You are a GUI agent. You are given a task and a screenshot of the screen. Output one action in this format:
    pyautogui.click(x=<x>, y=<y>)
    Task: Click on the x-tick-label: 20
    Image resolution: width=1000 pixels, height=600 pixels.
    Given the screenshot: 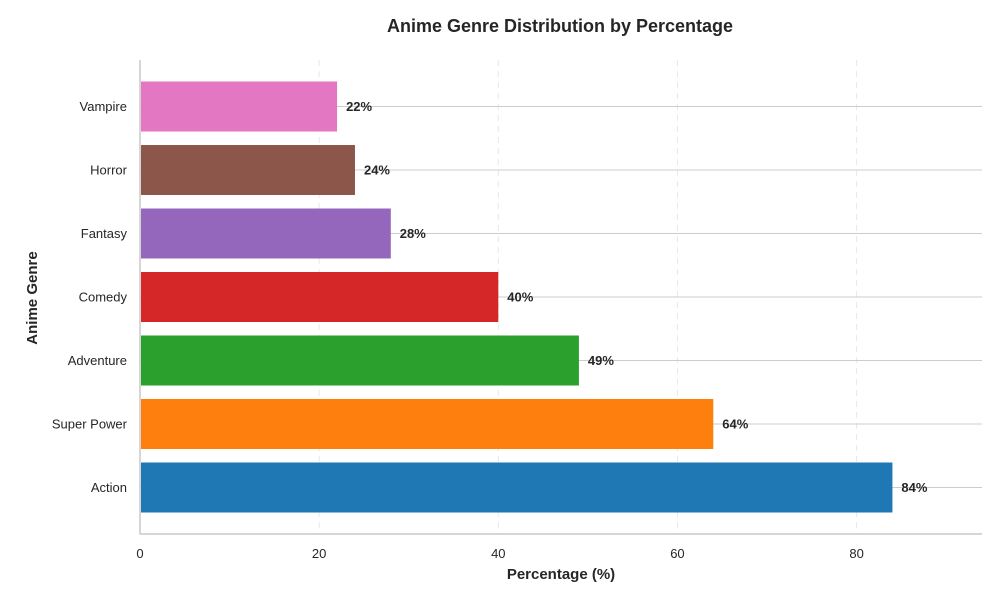 What is the action you would take?
    pyautogui.click(x=319, y=553)
    